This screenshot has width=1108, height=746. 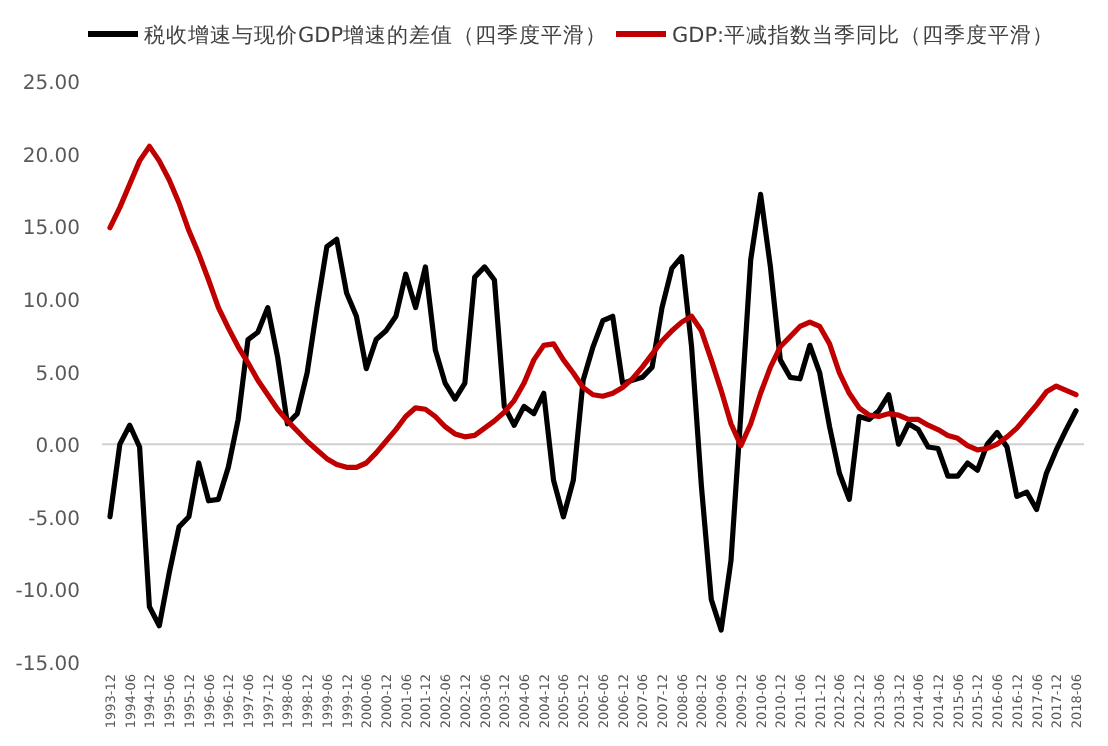 I want to click on y-tick-label: 0.00, so click(x=57, y=447).